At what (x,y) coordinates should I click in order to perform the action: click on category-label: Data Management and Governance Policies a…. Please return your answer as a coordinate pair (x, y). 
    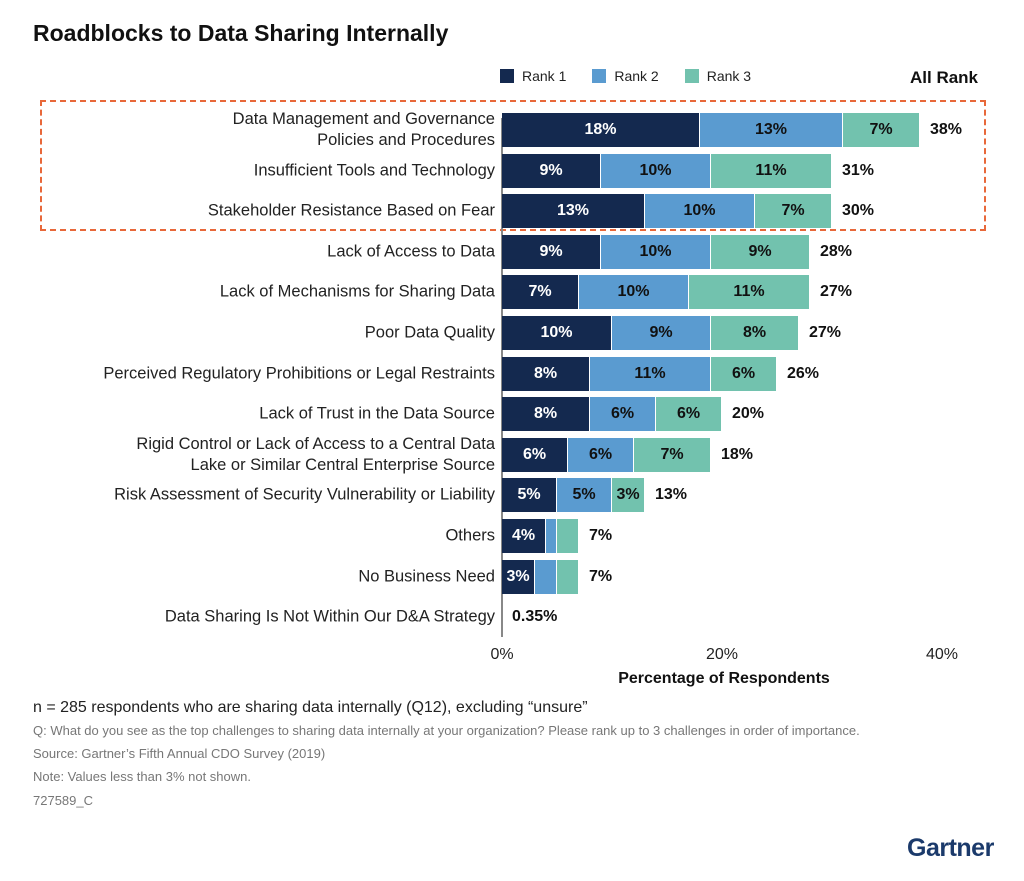
    Looking at the image, I should click on (363, 129).